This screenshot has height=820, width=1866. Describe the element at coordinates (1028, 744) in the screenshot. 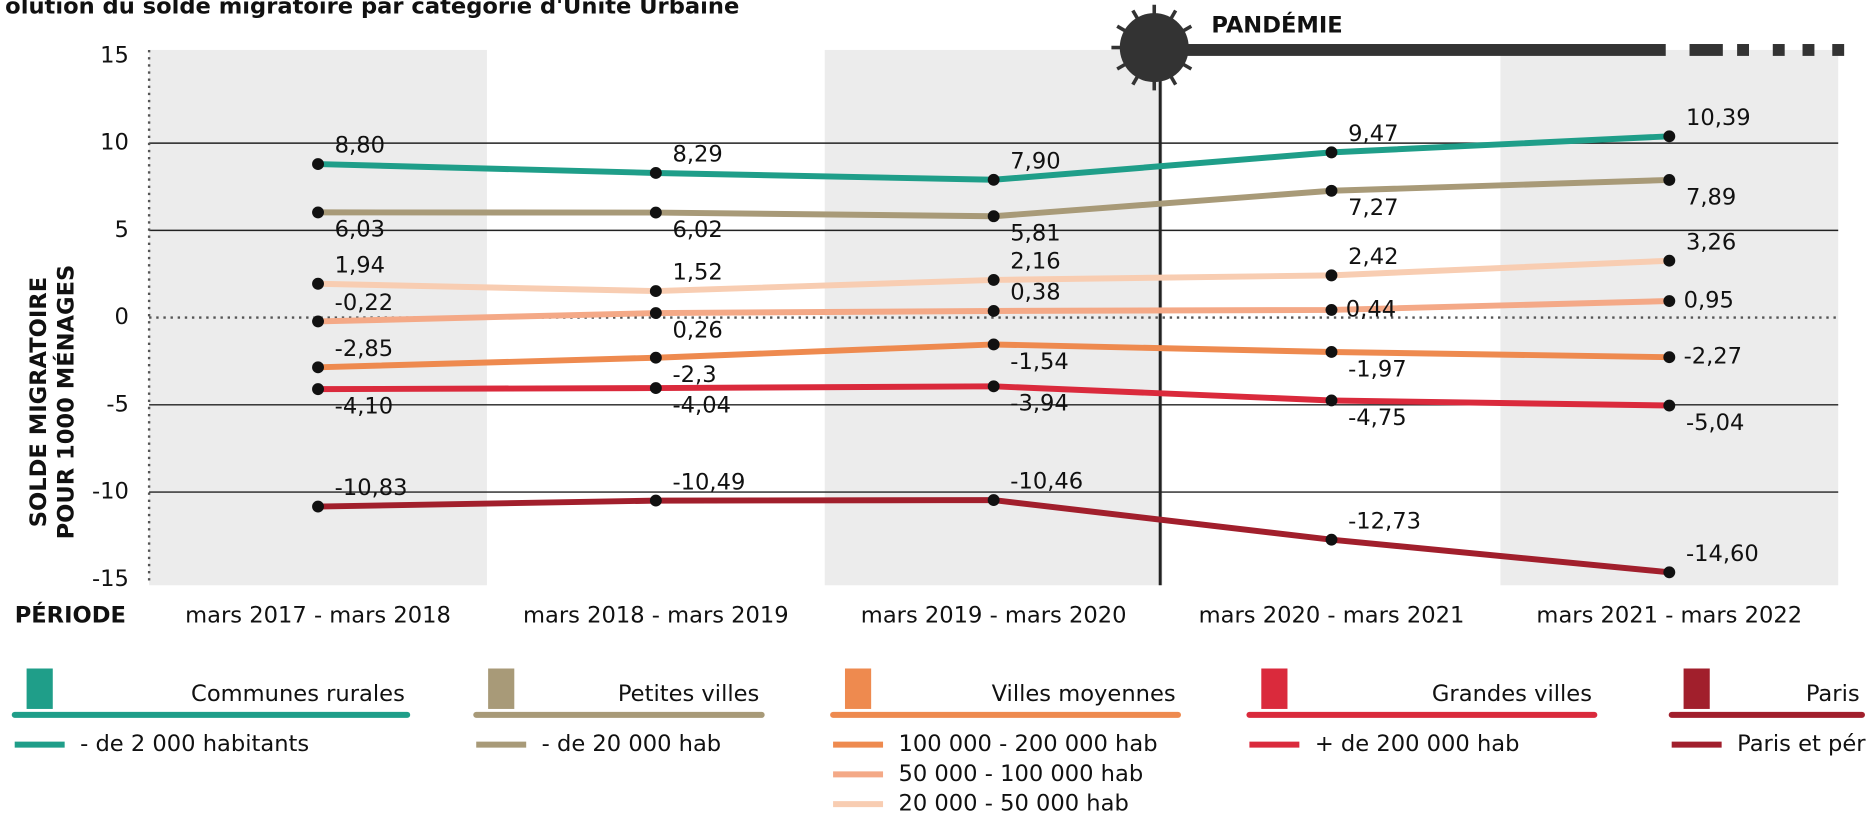

I see `legend-label: 100 000 - 200 000 hab` at that location.